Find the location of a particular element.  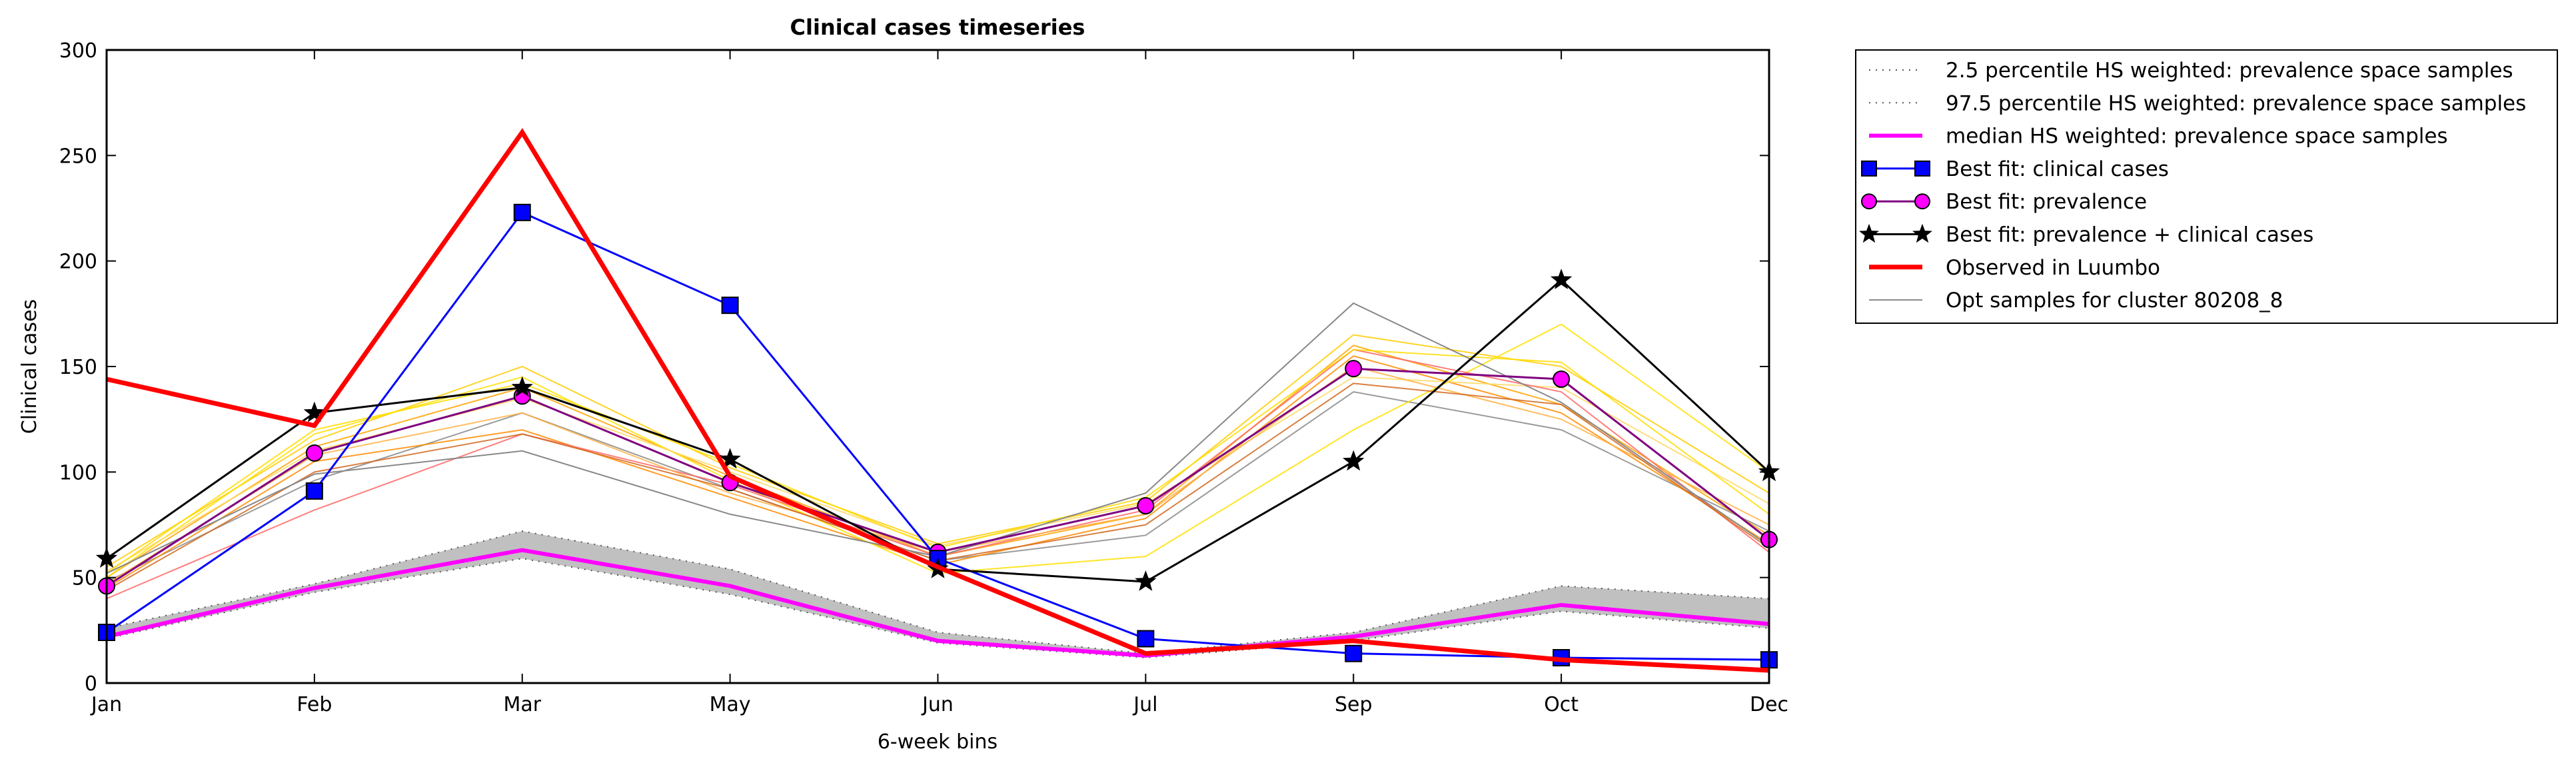

x-tick-label: Sep is located at coordinates (1354, 704).